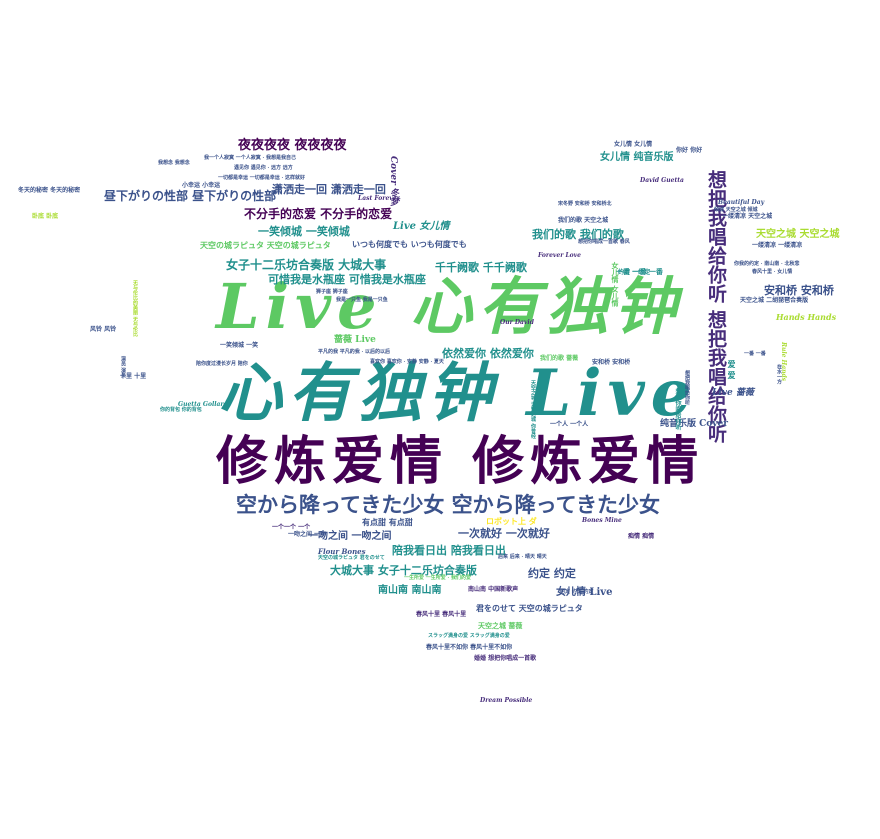  What do you see at coordinates (362, 300) in the screenshot?
I see `word-filler-24: 我是一只鱼 我是一只鱼` at bounding box center [362, 300].